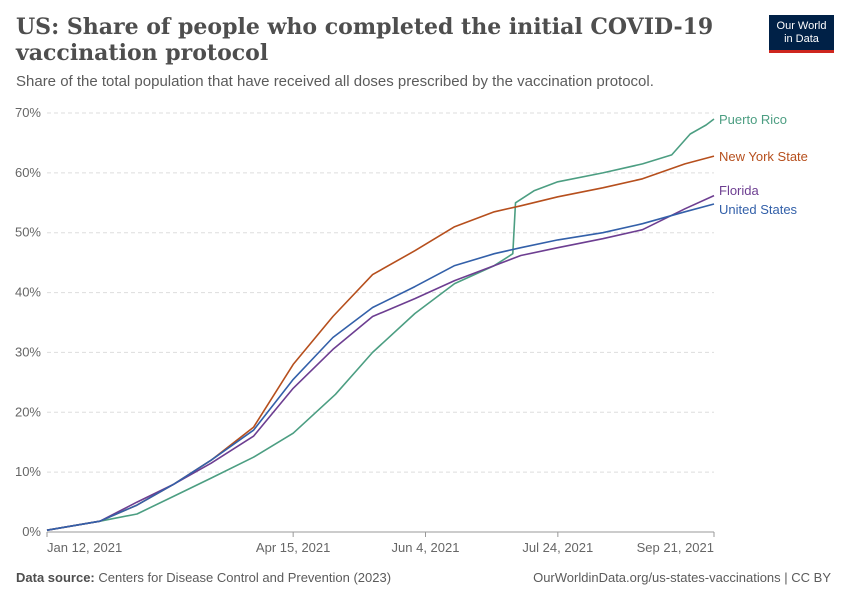 This screenshot has height=600, width=850. I want to click on x-tick-label-4: Sep 21, 2021, so click(675, 547).